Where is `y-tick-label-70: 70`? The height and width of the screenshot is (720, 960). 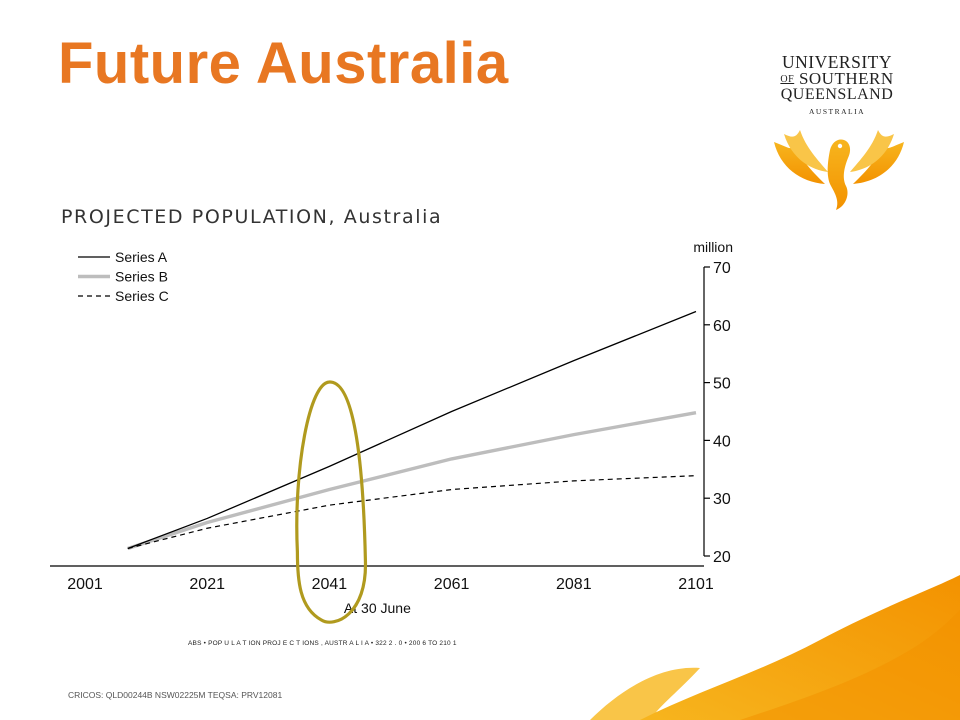
y-tick-label-70: 70 is located at coordinates (722, 268).